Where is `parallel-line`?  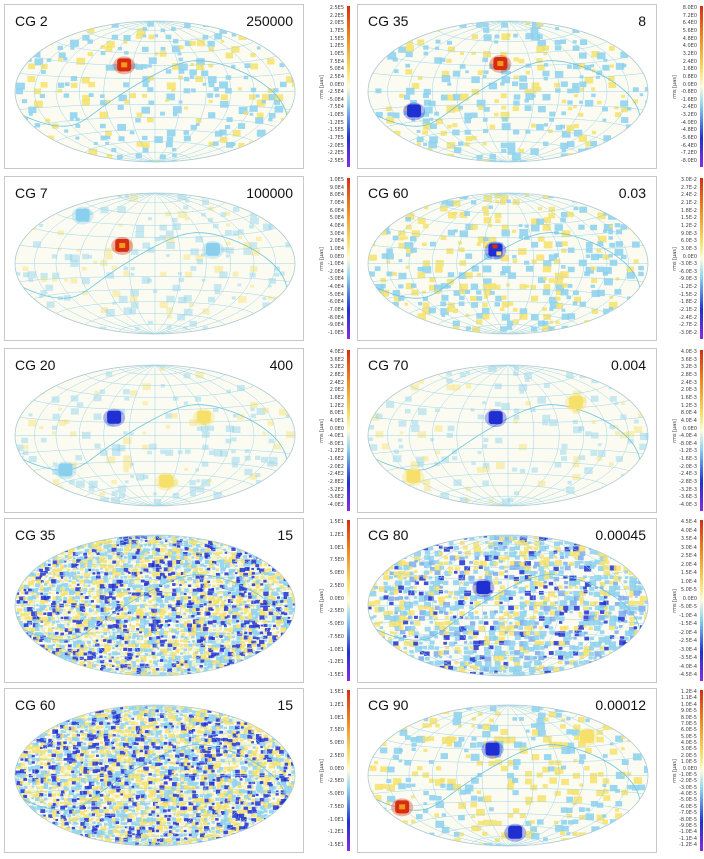 parallel-line is located at coordinates (155, 380).